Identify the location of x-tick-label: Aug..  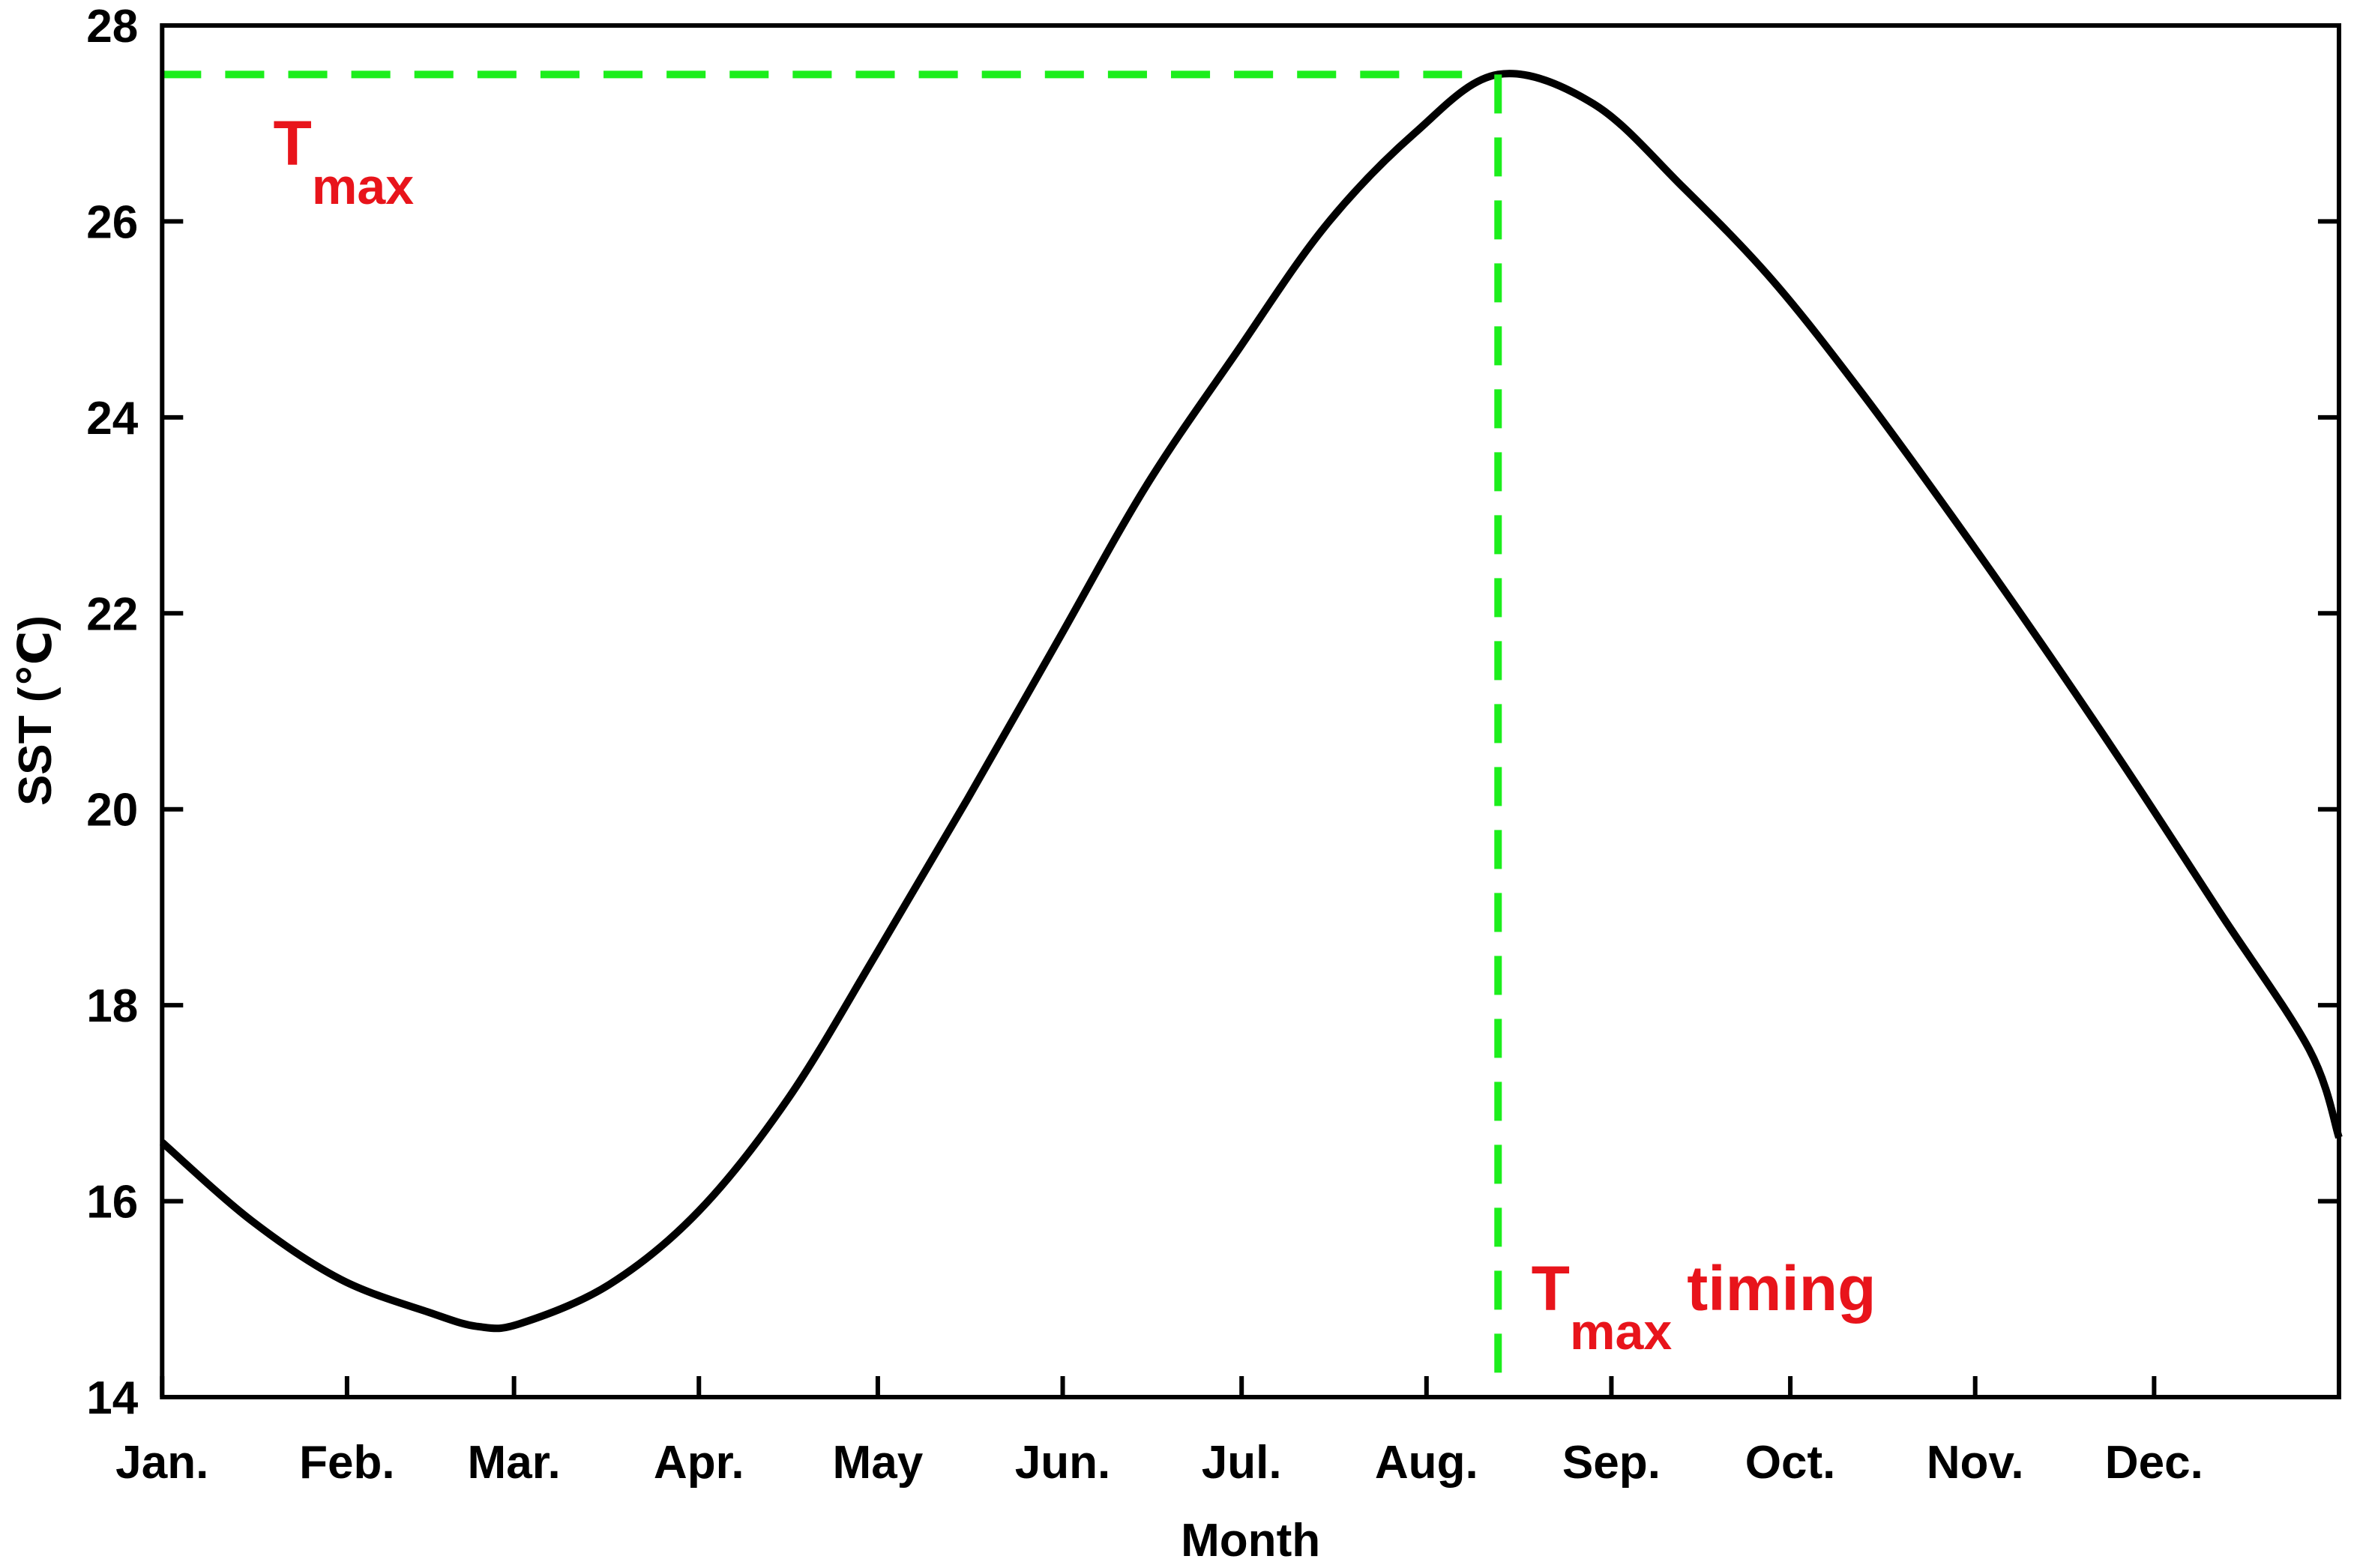
(1426, 1463).